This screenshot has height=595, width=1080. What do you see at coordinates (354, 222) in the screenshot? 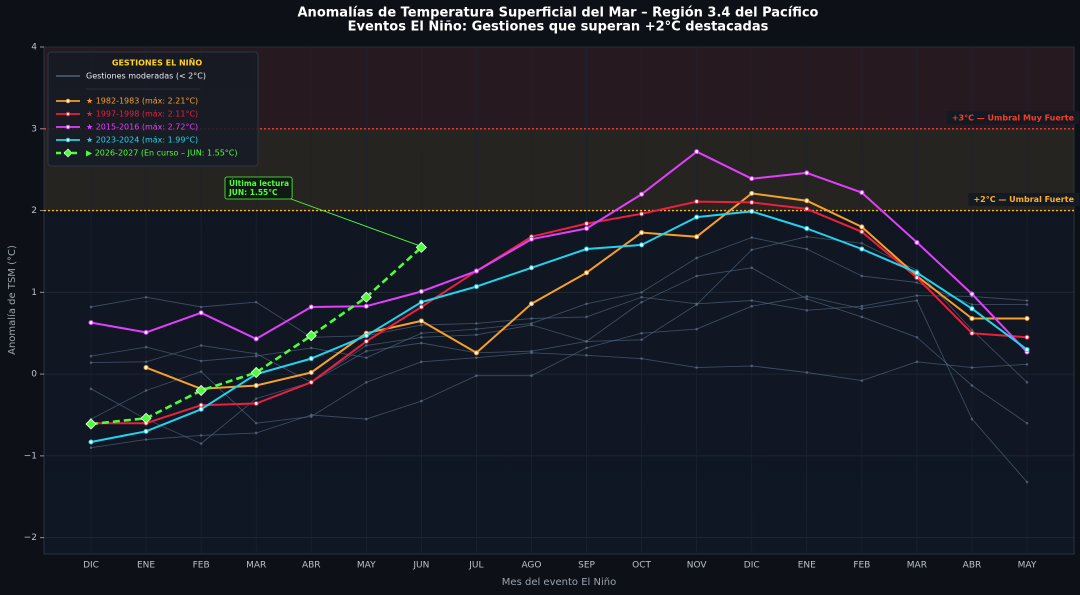
I see `annotation-arrow` at bounding box center [354, 222].